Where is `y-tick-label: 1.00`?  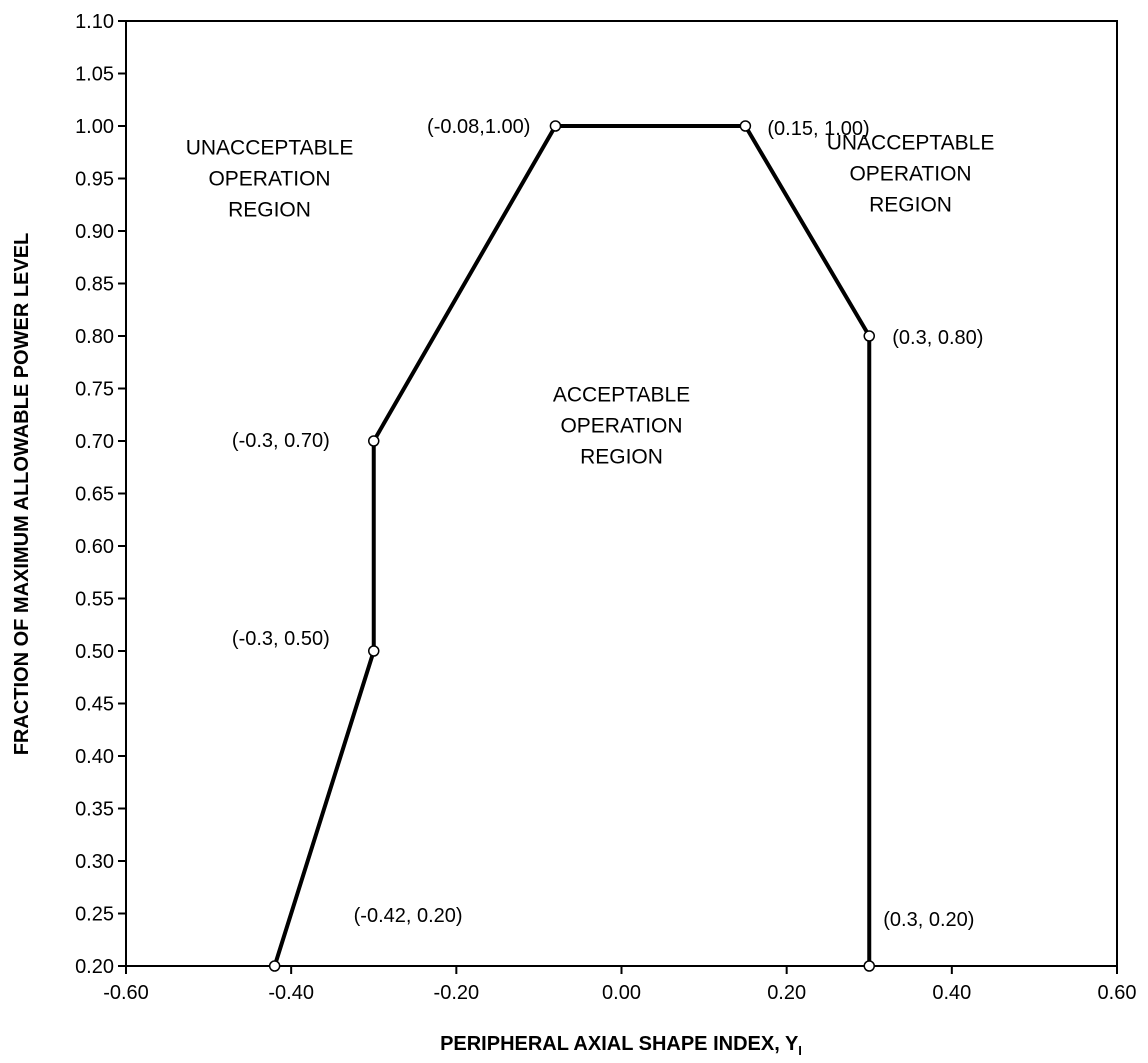 y-tick-label: 1.00 is located at coordinates (94, 127).